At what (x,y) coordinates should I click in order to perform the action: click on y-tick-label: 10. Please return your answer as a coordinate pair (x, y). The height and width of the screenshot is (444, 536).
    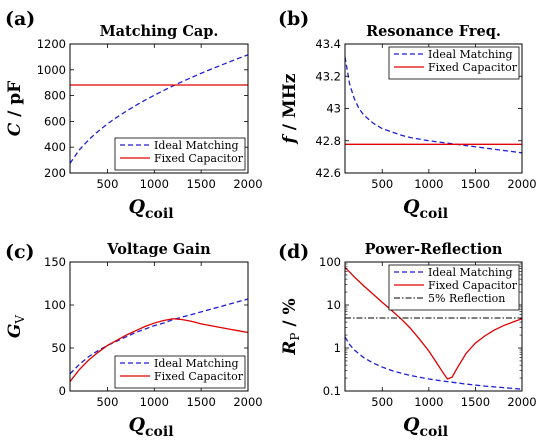
    Looking at the image, I should click on (333, 305).